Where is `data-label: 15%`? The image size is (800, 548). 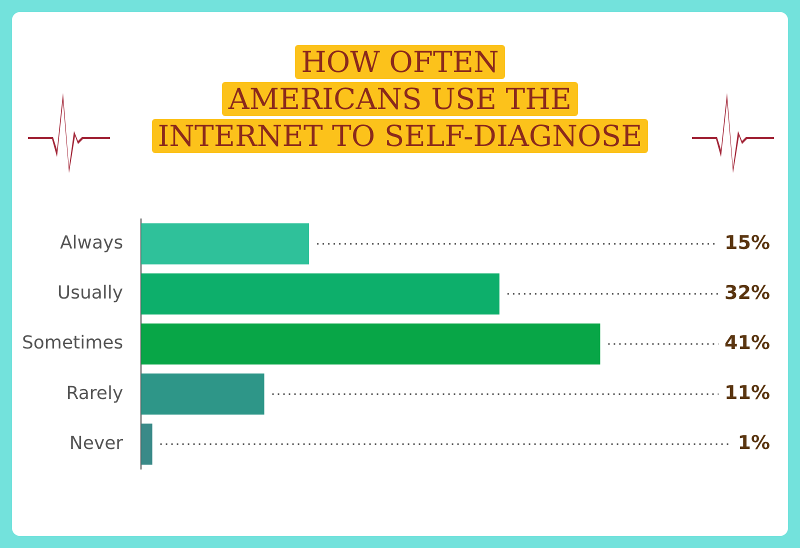 data-label: 15% is located at coordinates (747, 243).